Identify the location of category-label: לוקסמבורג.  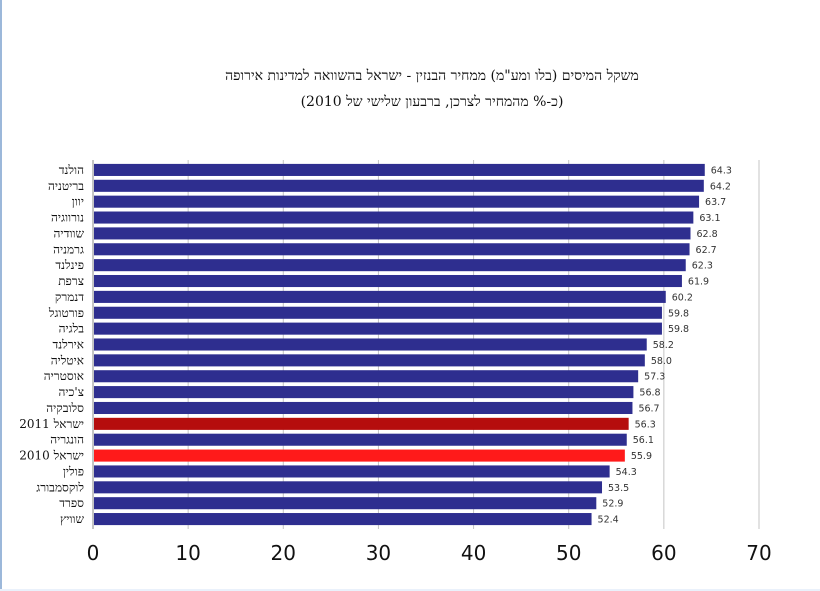
(60, 487).